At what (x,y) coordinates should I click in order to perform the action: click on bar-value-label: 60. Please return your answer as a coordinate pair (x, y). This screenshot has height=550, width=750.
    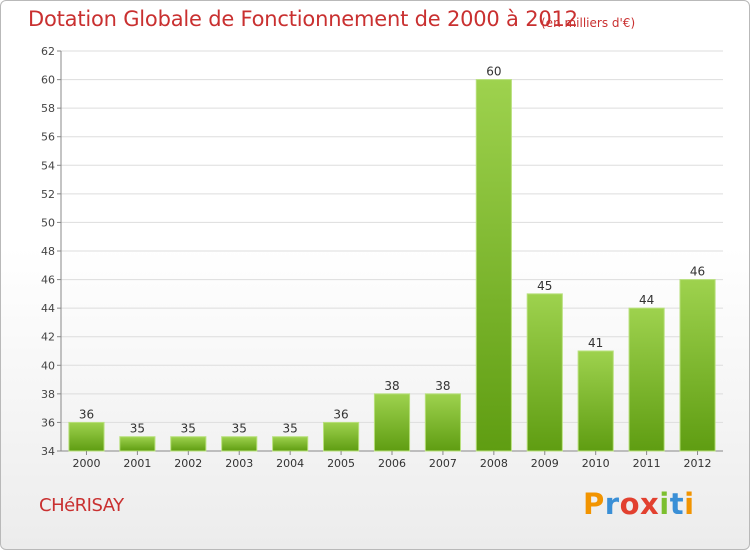
    Looking at the image, I should click on (493, 72).